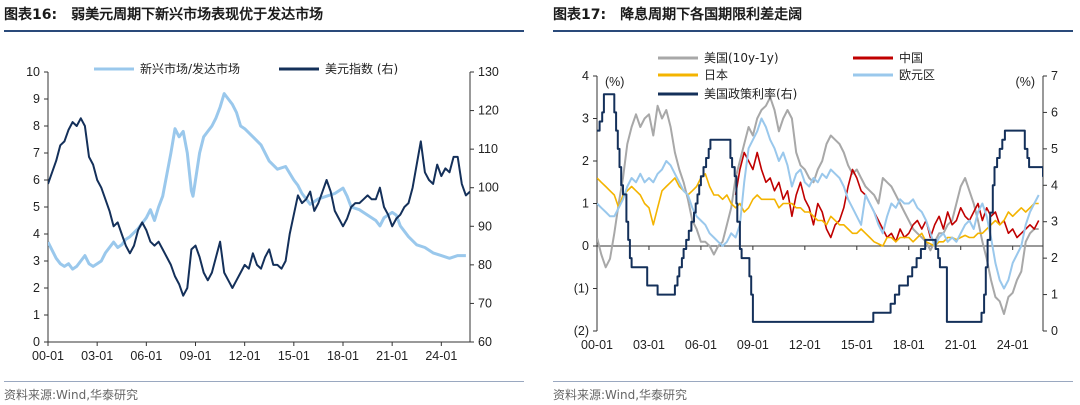 This screenshot has width=1080, height=405. I want to click on y-tick-label-left: (1), so click(581, 289).